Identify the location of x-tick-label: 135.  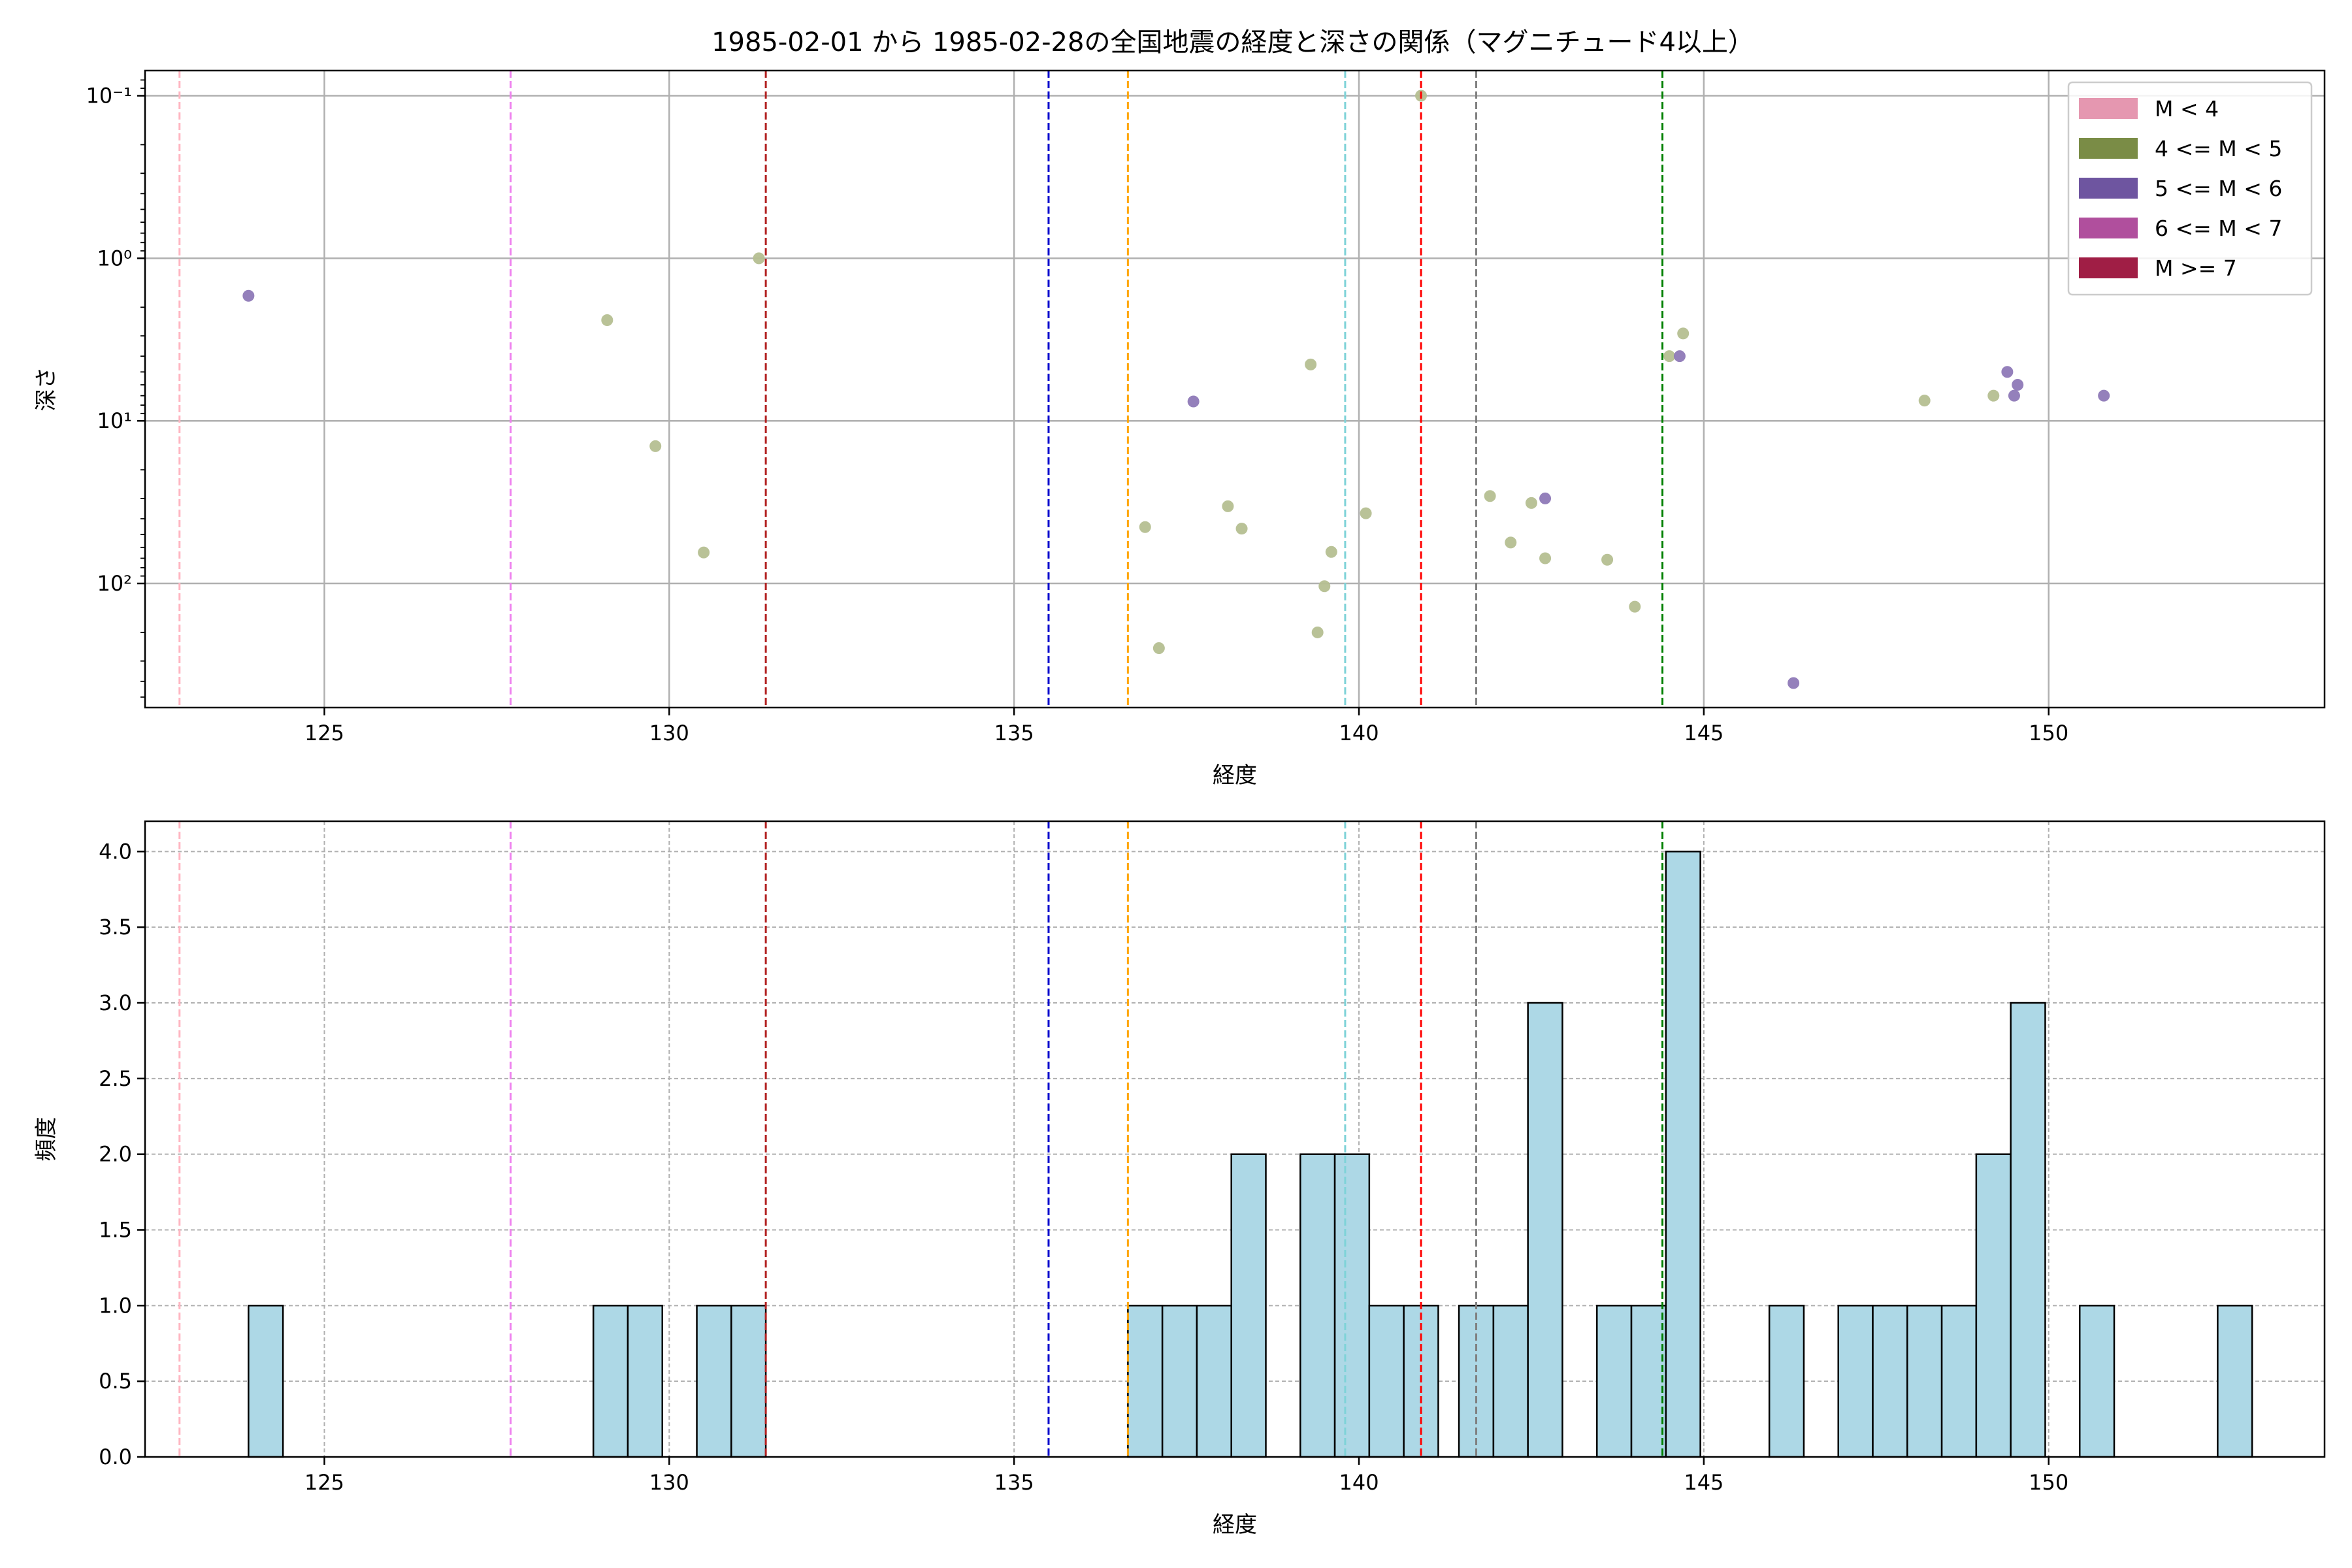
(1014, 733).